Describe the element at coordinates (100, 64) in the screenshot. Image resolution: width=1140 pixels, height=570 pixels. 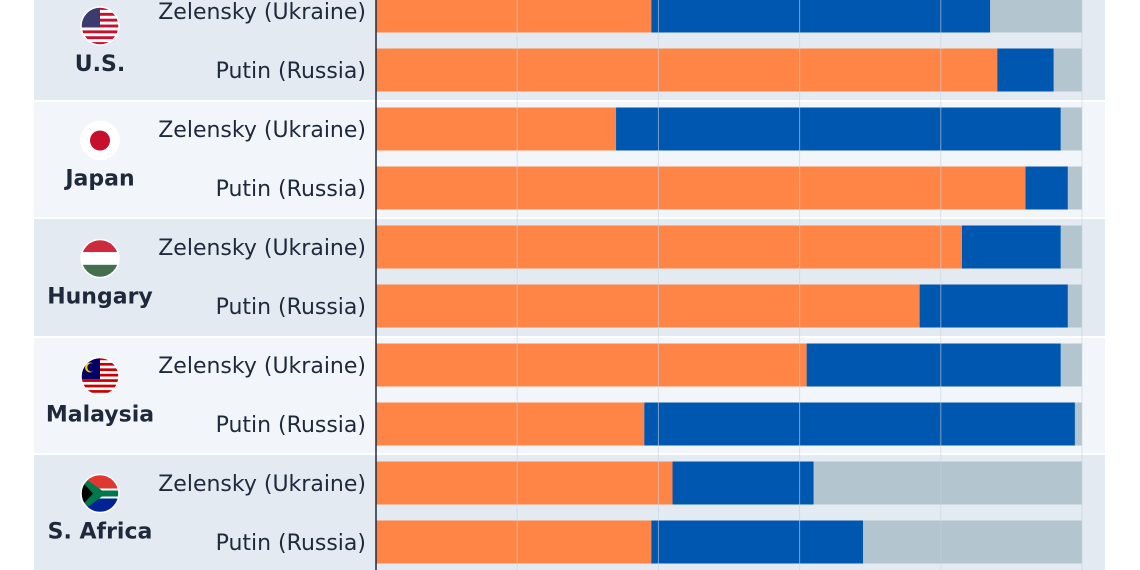
I see `country-label: U.S.` at that location.